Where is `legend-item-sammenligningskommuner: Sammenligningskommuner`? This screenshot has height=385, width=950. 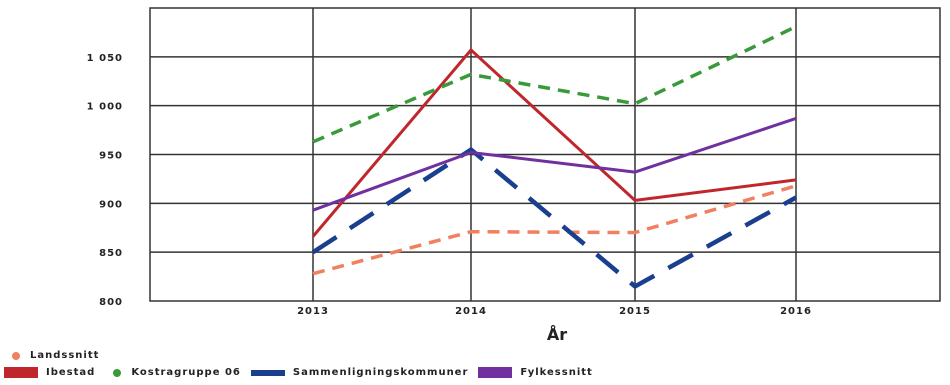 legend-item-sammenligningskommuner: Sammenligningskommuner is located at coordinates (359, 372).